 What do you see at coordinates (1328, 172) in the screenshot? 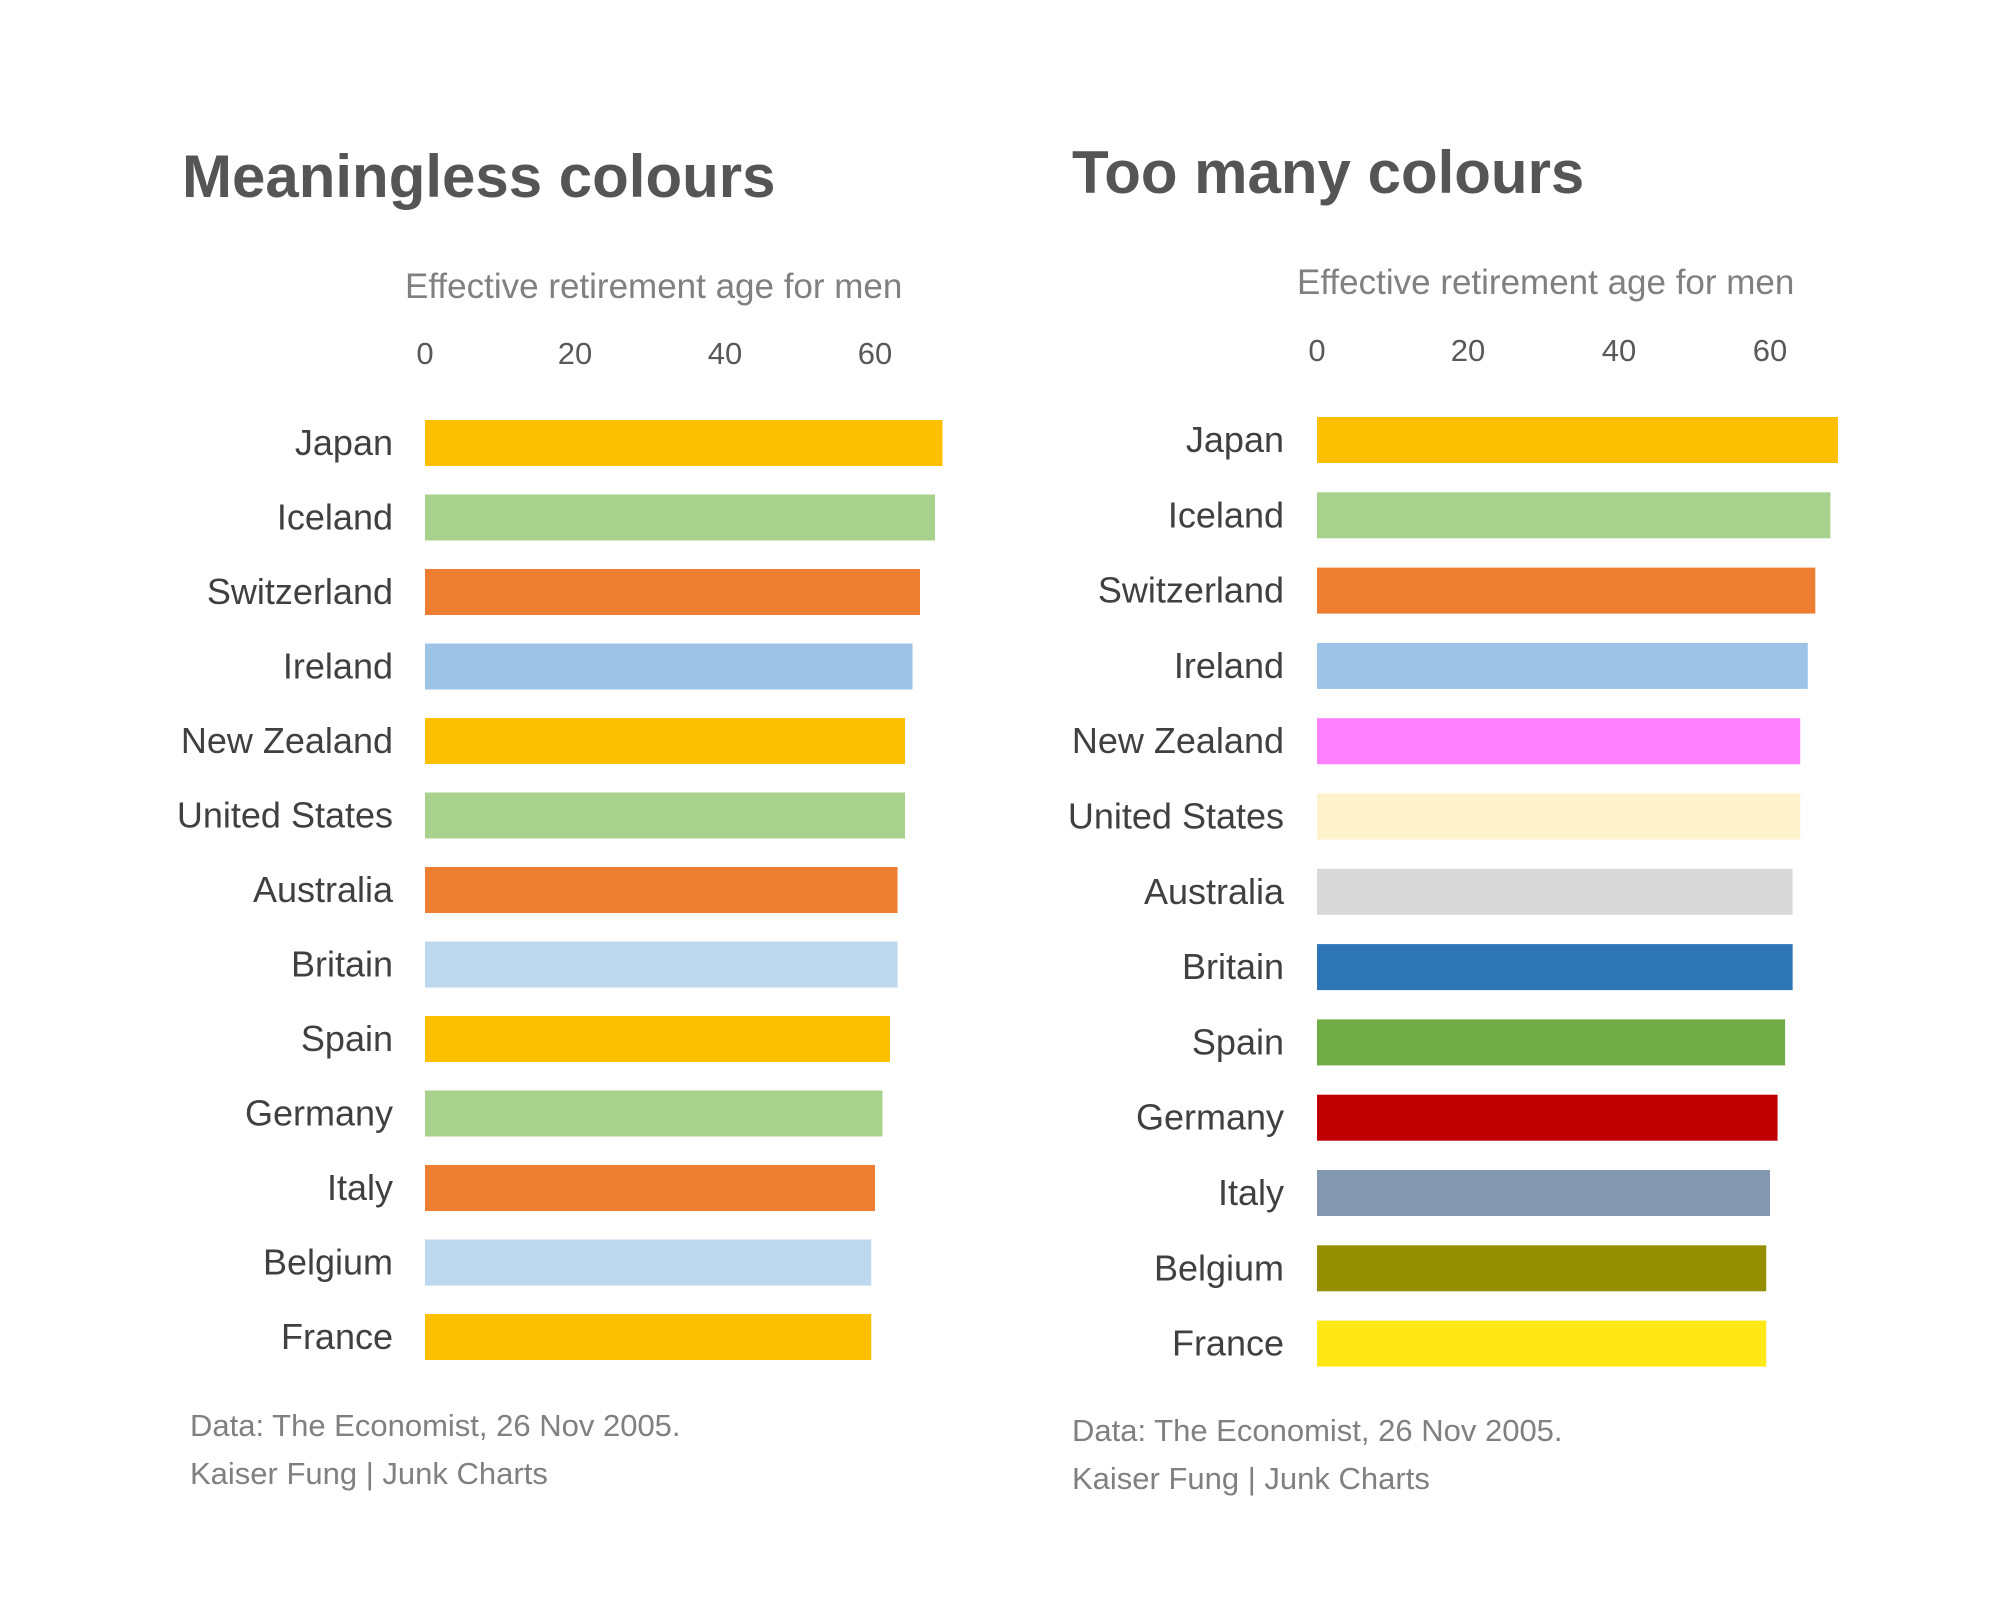
I see `chart-title: Too many colours` at bounding box center [1328, 172].